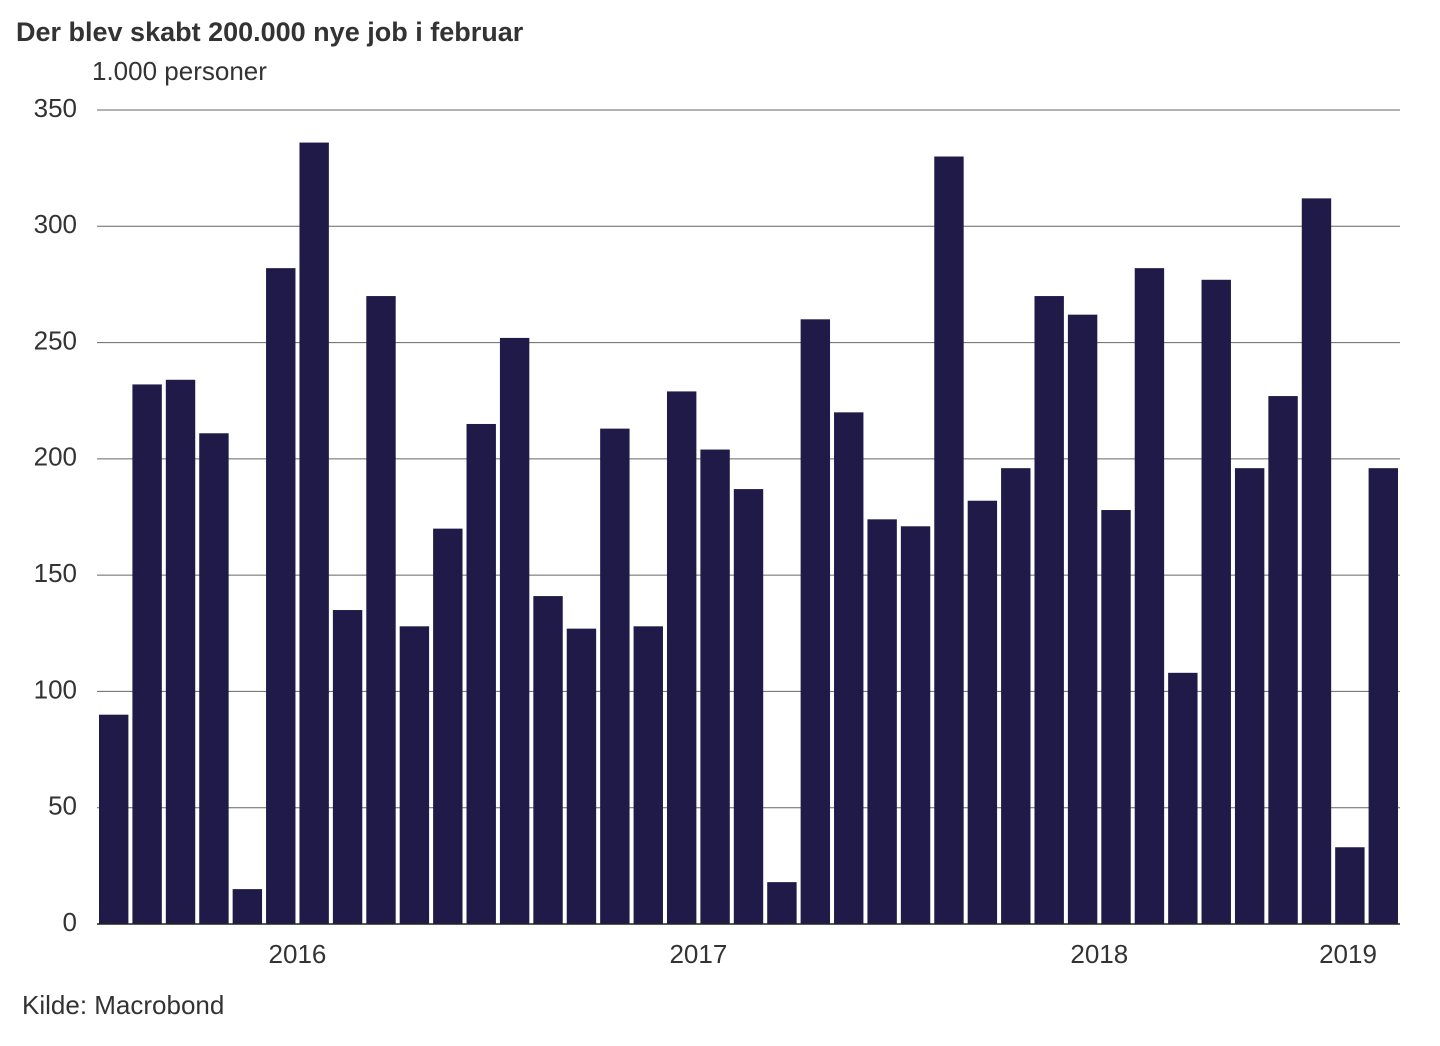 This screenshot has height=1046, width=1440. Describe the element at coordinates (1348, 954) in the screenshot. I see `x-tick-label: 2019` at that location.